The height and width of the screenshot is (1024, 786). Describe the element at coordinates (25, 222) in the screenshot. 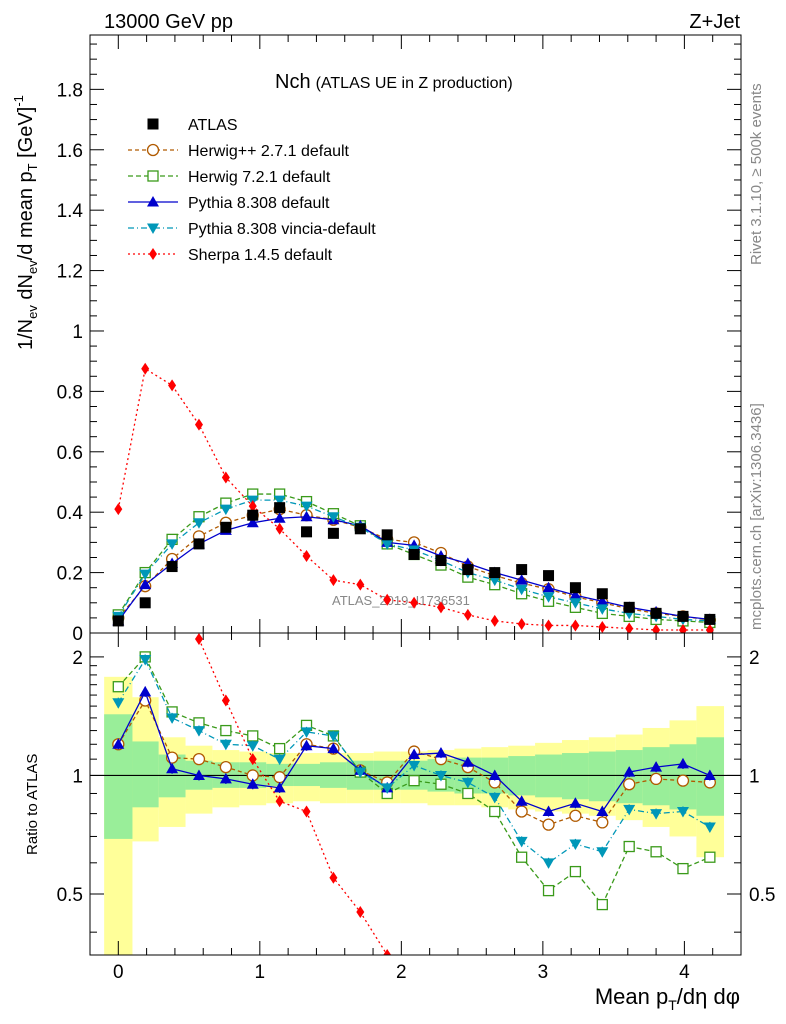

I see `main-y-axis-label: 1/Nev dNev/d mean pT [GeV]-1` at that location.